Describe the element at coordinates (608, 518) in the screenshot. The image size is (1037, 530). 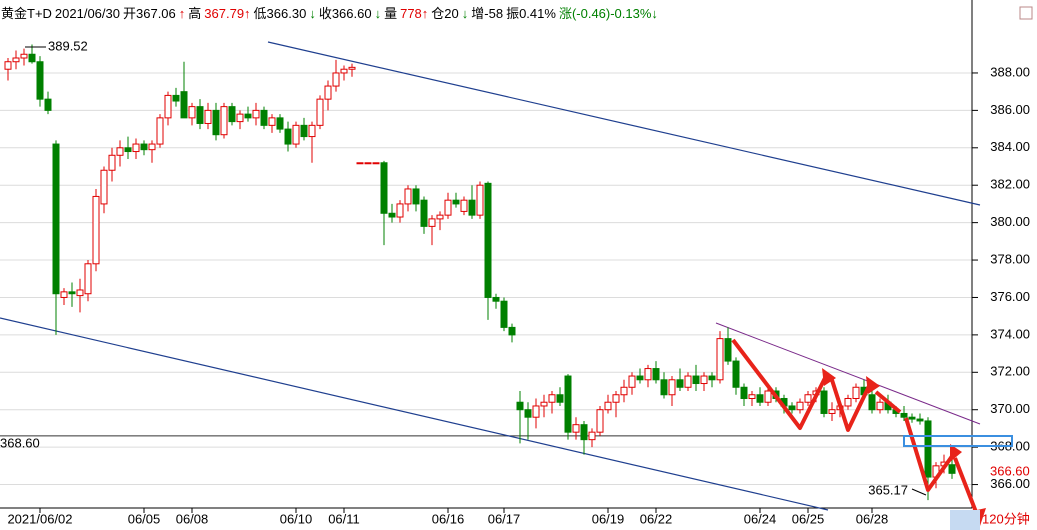
I see `x-tick-label: 06/19` at that location.